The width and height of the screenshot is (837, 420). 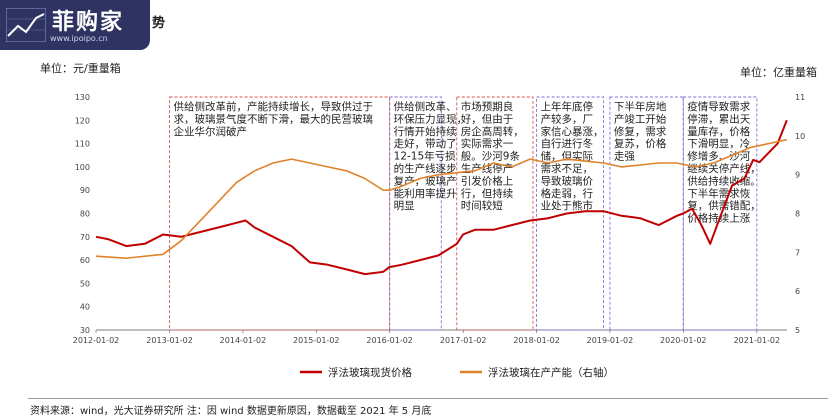 What do you see at coordinates (159, 23) in the screenshot?
I see `chart-title-fragment: 势` at bounding box center [159, 23].